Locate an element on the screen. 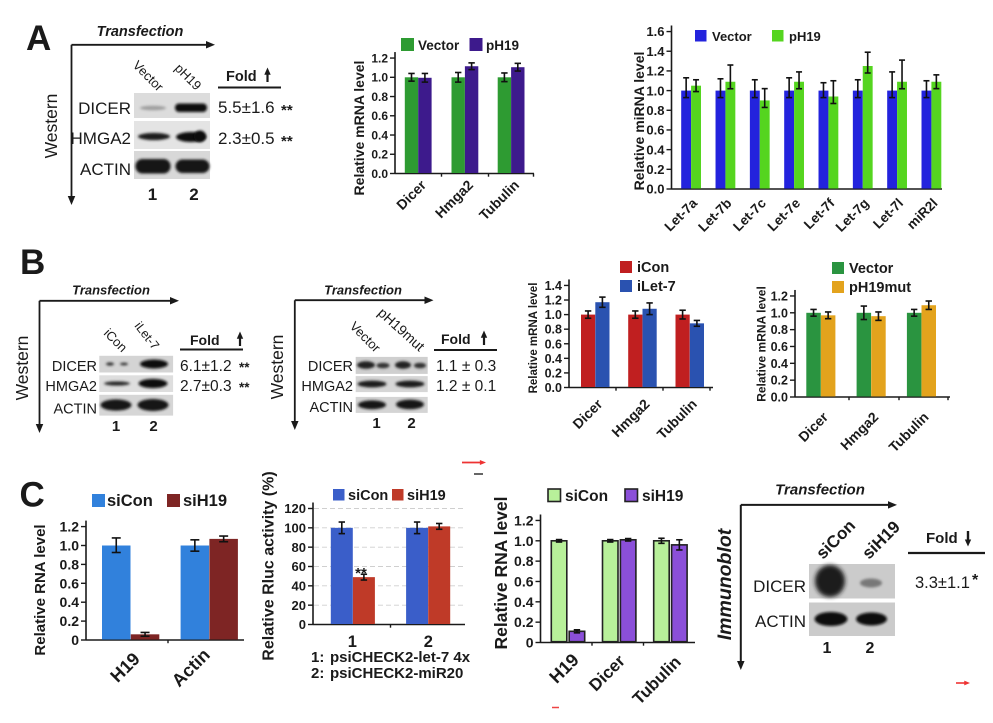  svg-text: 2.7±0.3 is located at coordinates (206, 386).